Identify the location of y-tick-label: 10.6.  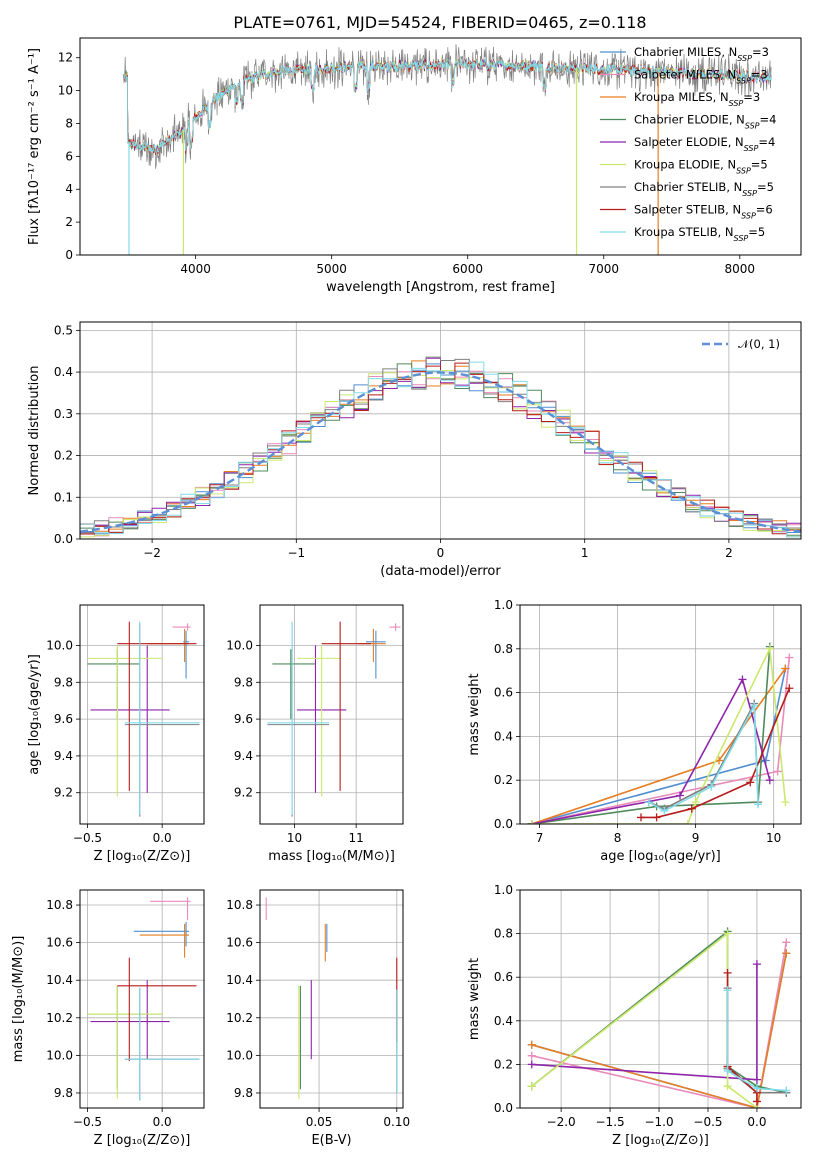
(59, 943).